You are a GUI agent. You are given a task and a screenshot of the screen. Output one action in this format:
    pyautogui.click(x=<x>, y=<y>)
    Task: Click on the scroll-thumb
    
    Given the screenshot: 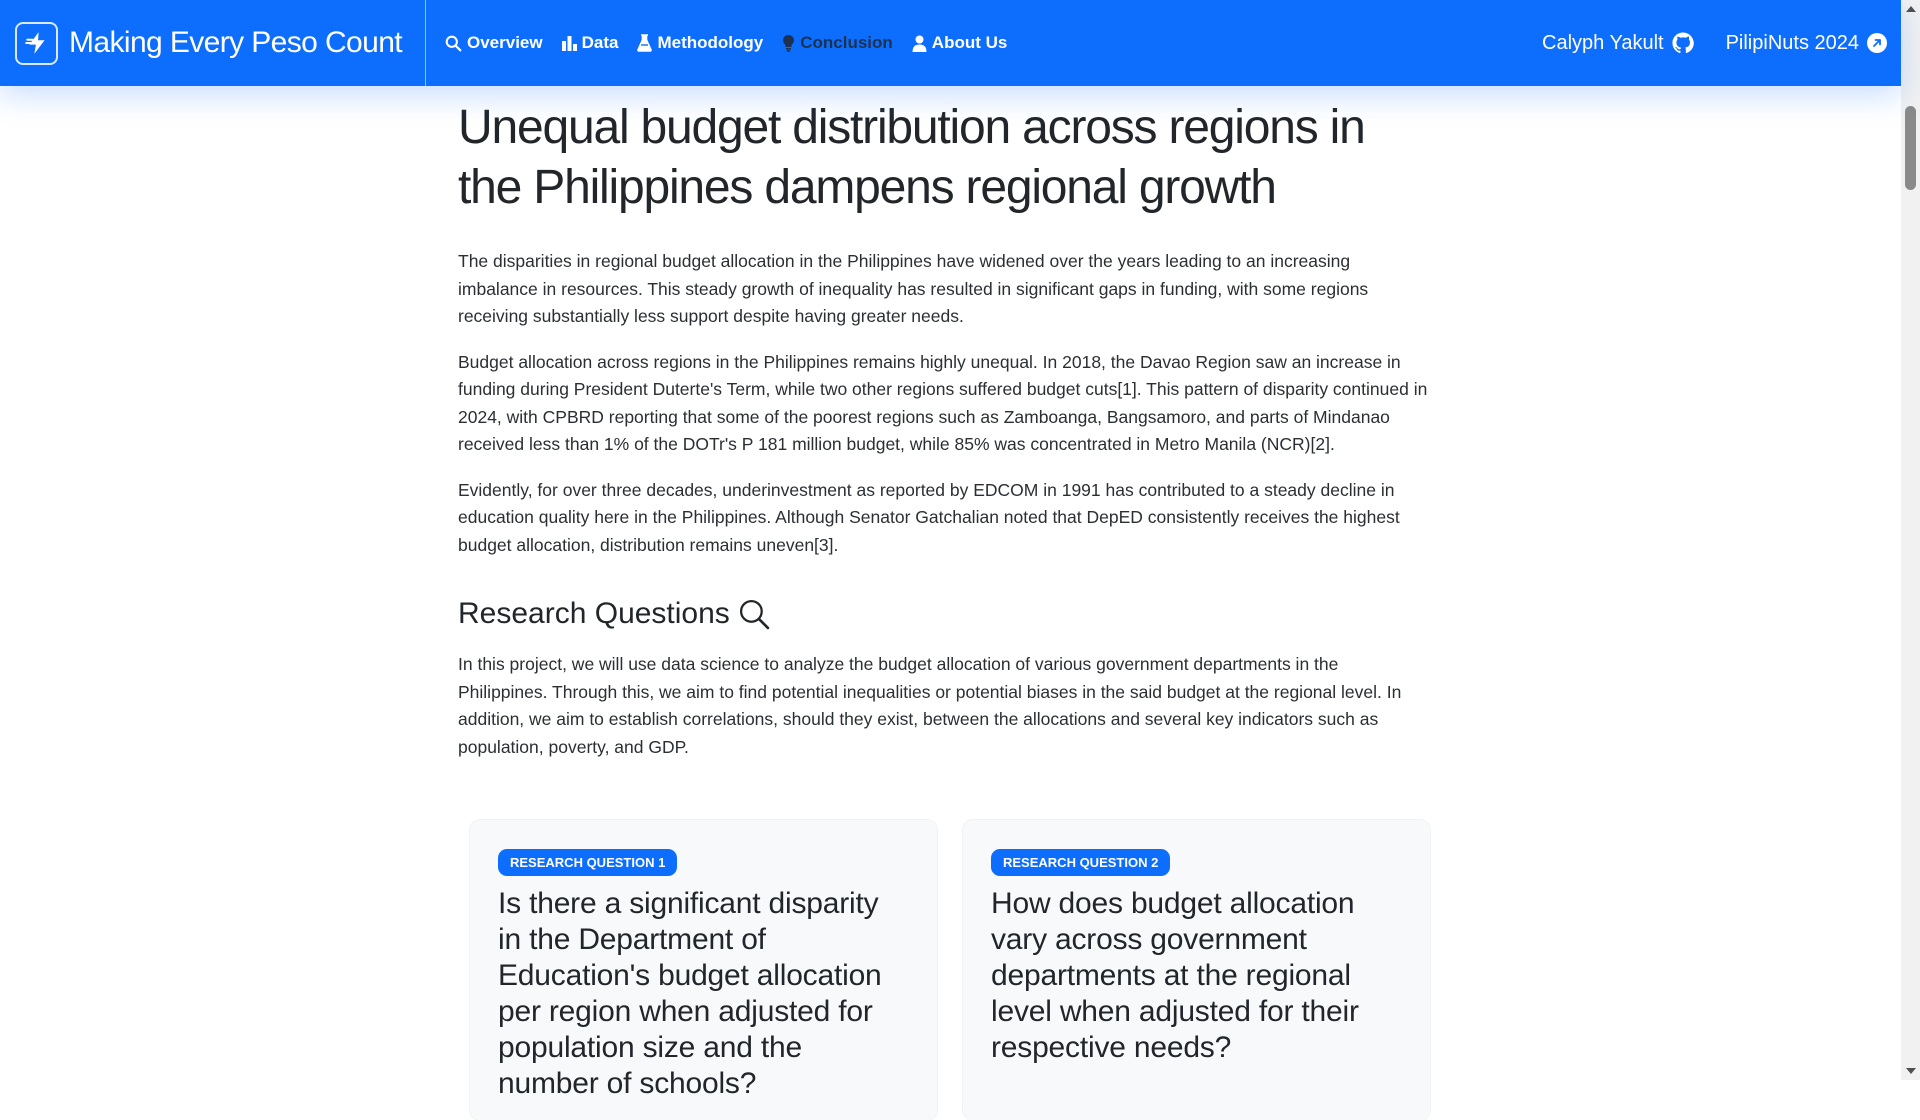 What is the action you would take?
    pyautogui.click(x=1910, y=148)
    